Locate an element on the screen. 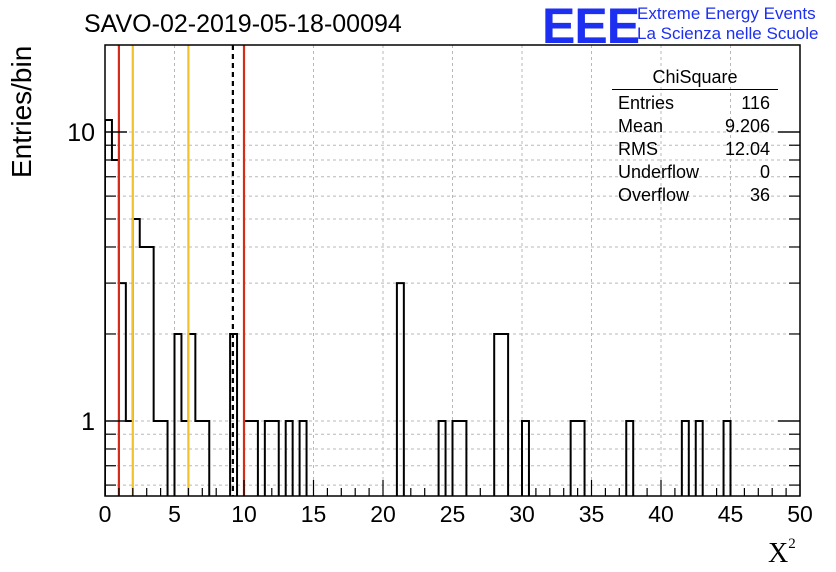  x-axis-label-base: X is located at coordinates (778, 553).